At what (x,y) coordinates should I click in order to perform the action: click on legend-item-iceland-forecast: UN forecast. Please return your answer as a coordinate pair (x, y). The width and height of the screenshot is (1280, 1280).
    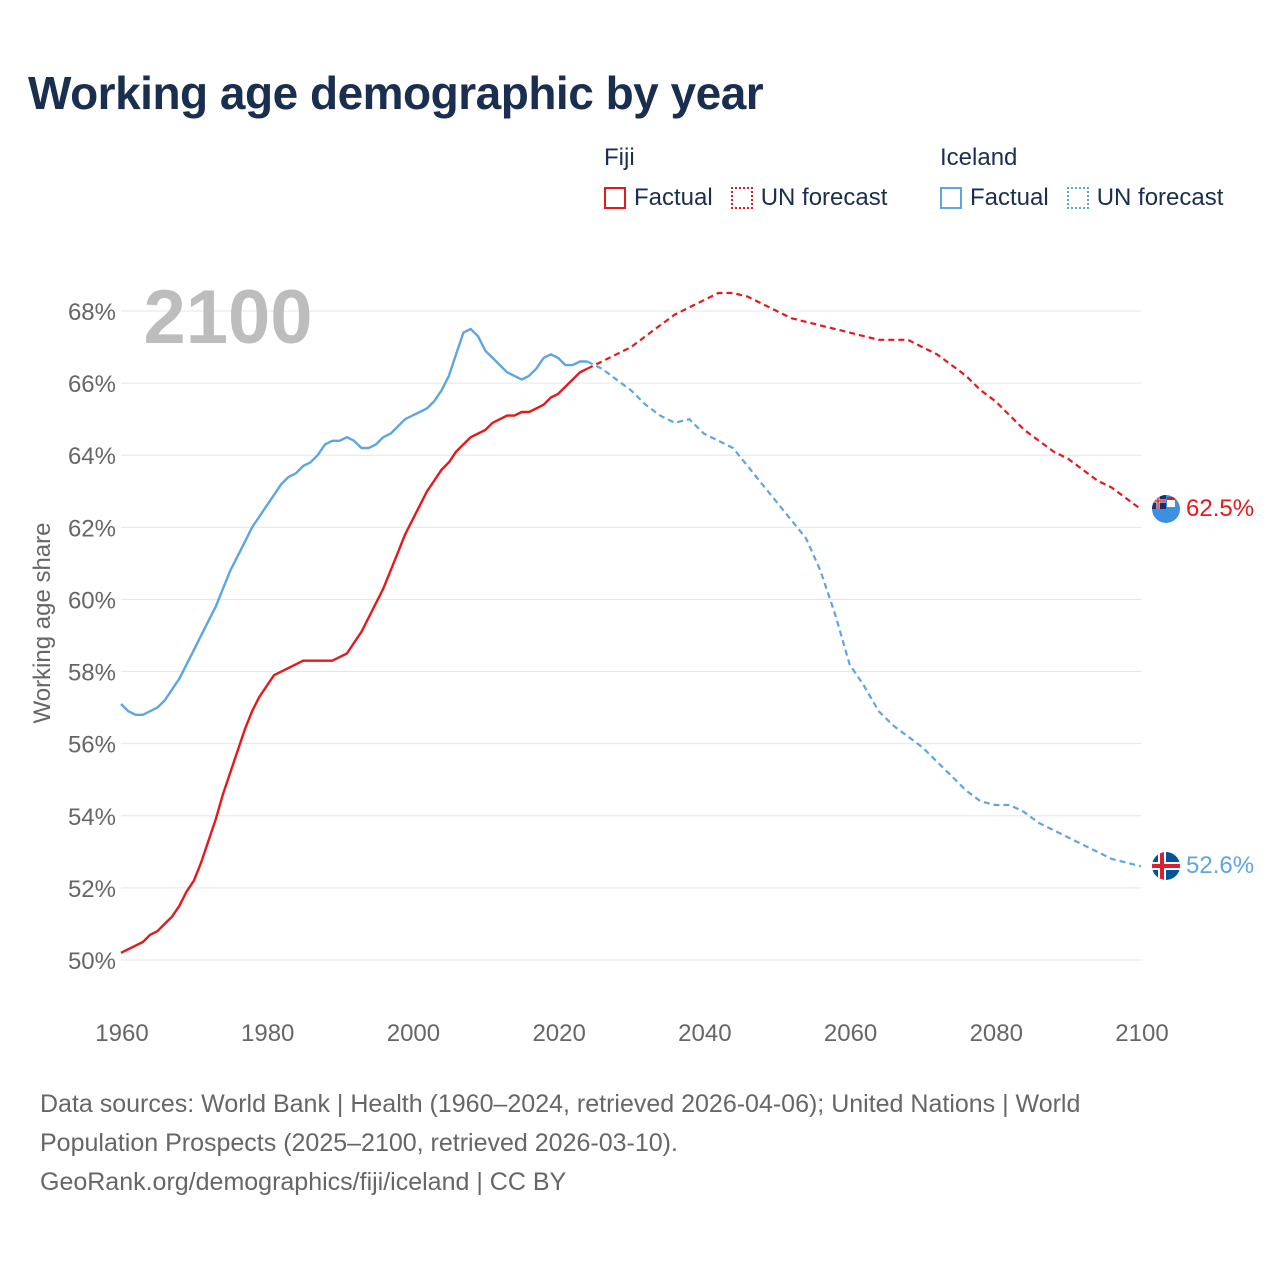
    Looking at the image, I should click on (1145, 198).